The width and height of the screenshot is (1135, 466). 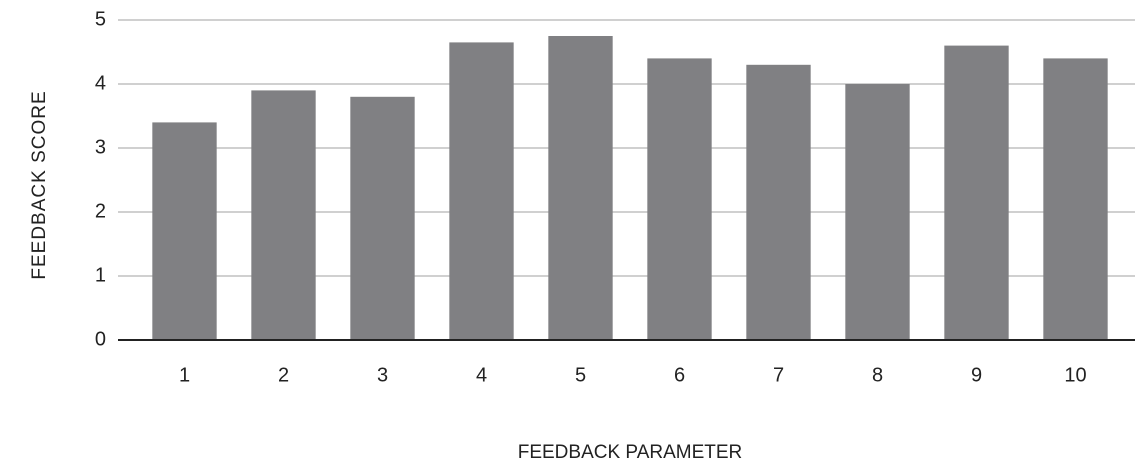 What do you see at coordinates (100, 147) in the screenshot?
I see `y-tick-label: 3` at bounding box center [100, 147].